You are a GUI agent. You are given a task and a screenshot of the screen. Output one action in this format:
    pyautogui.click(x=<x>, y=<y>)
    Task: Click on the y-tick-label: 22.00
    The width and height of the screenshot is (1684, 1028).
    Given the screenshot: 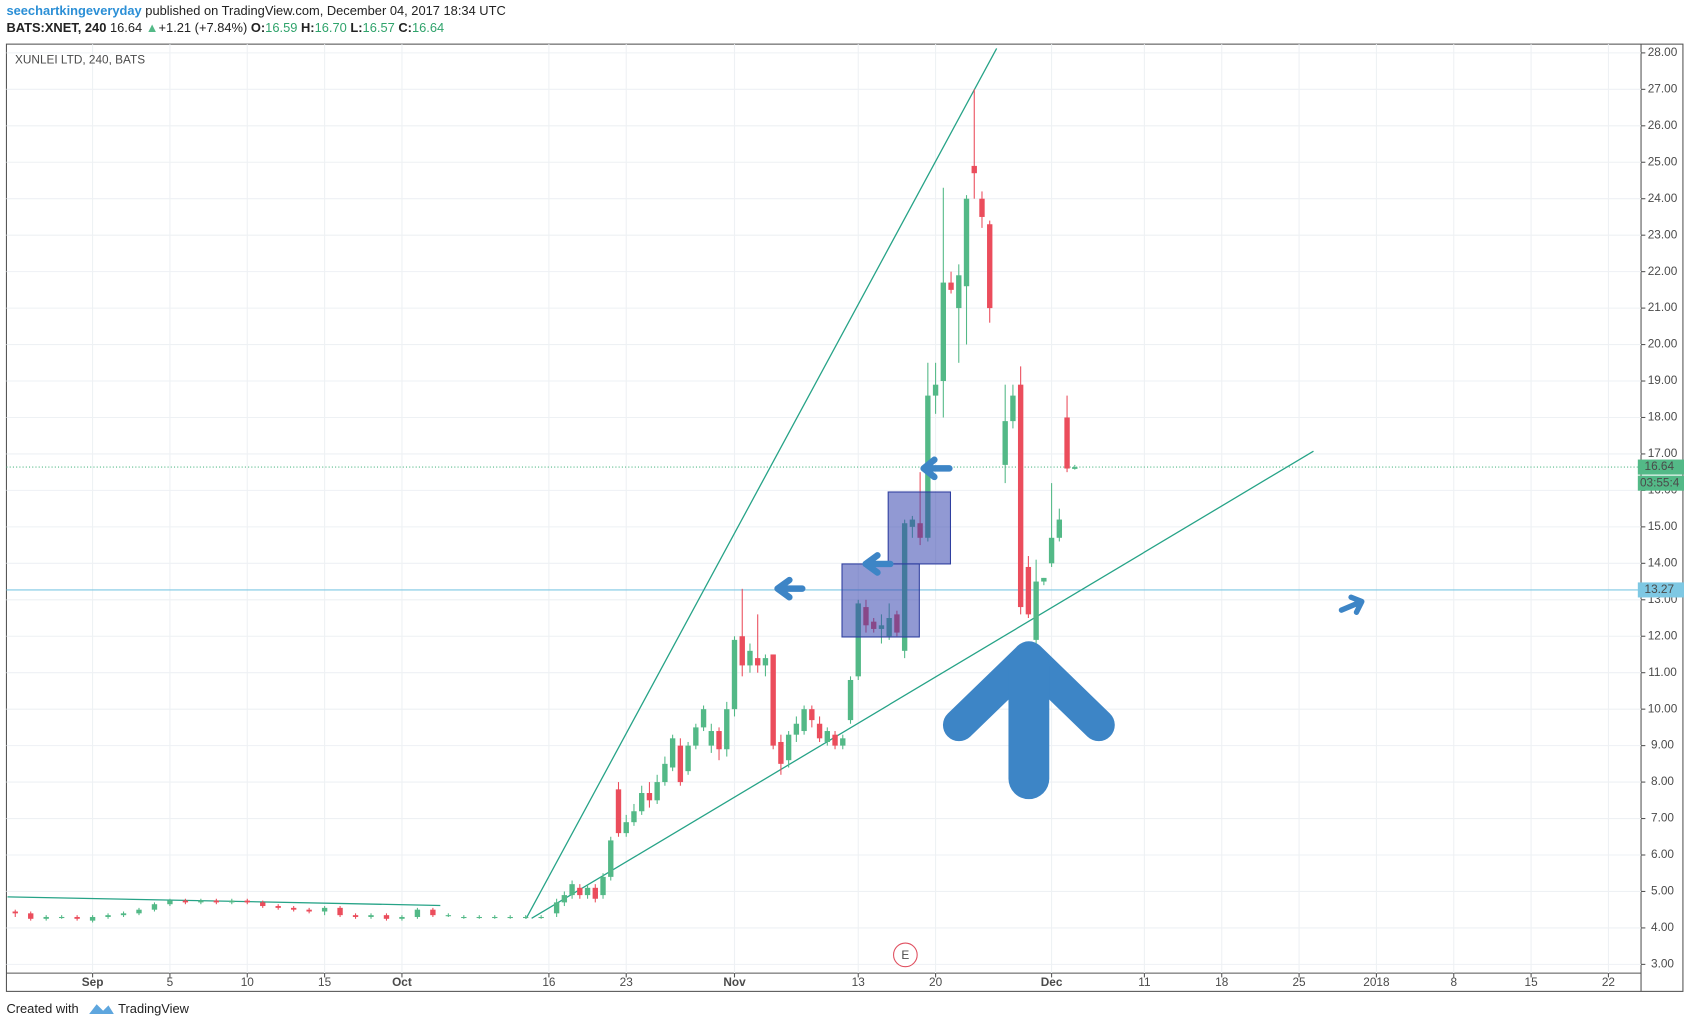 What is the action you would take?
    pyautogui.click(x=1663, y=271)
    